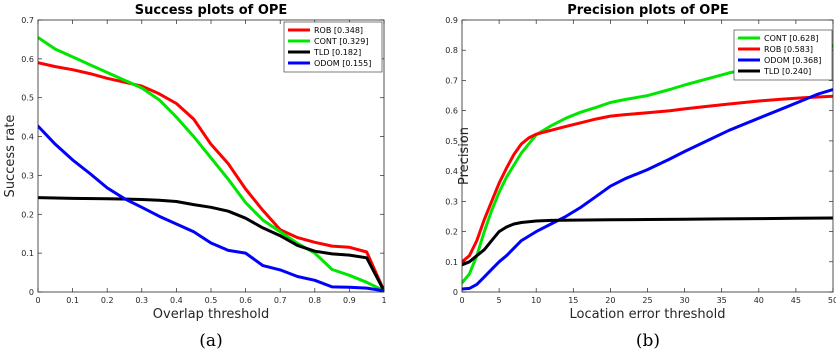 The image size is (836, 358). I want to click on x-axis-label: Overlap threshold, so click(211, 314).